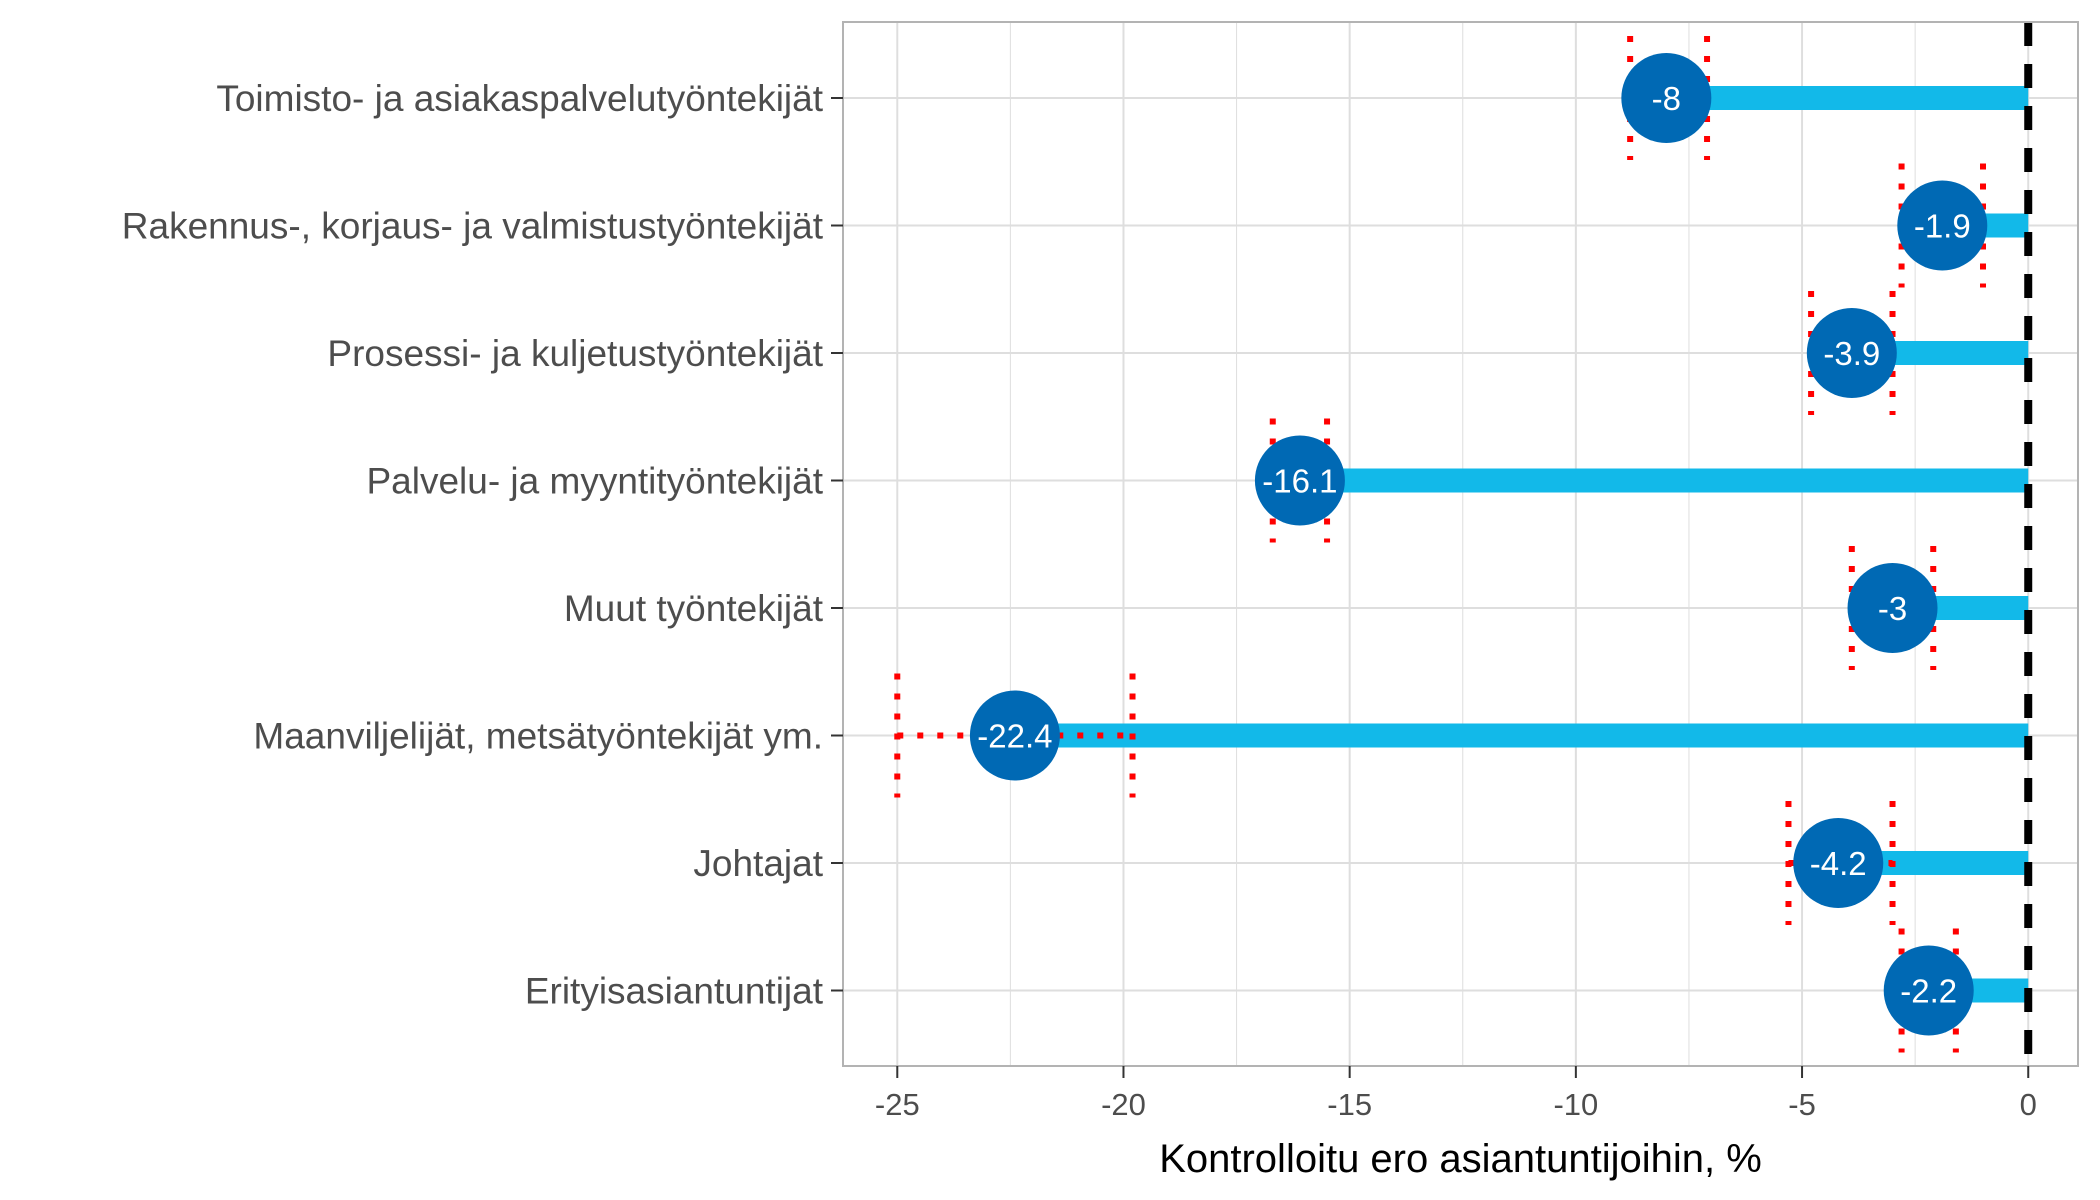 The width and height of the screenshot is (2100, 1200). Describe the element at coordinates (1349, 1104) in the screenshot. I see `x-tick-label: -15` at that location.